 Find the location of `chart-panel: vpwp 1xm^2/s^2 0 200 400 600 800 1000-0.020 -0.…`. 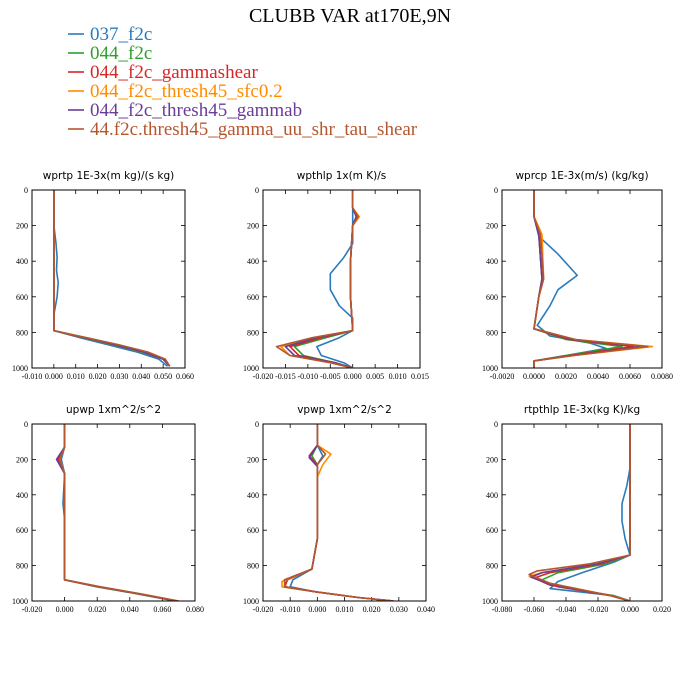

chart-panel: vpwp 1xm^2/s^2 0 200 400 600 800 1000-0.020 -0.… is located at coordinates (339, 509).